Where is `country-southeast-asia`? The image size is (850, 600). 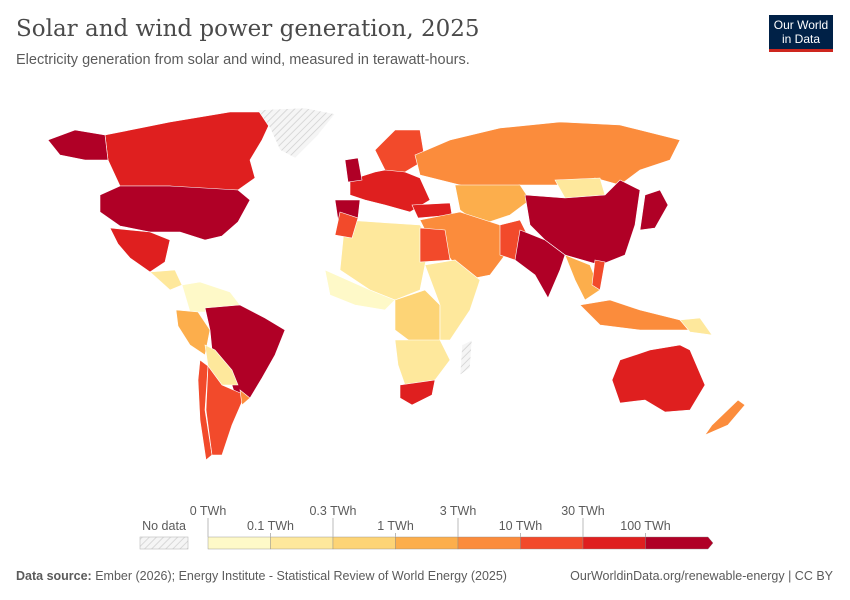
country-southeast-asia is located at coordinates (582, 277).